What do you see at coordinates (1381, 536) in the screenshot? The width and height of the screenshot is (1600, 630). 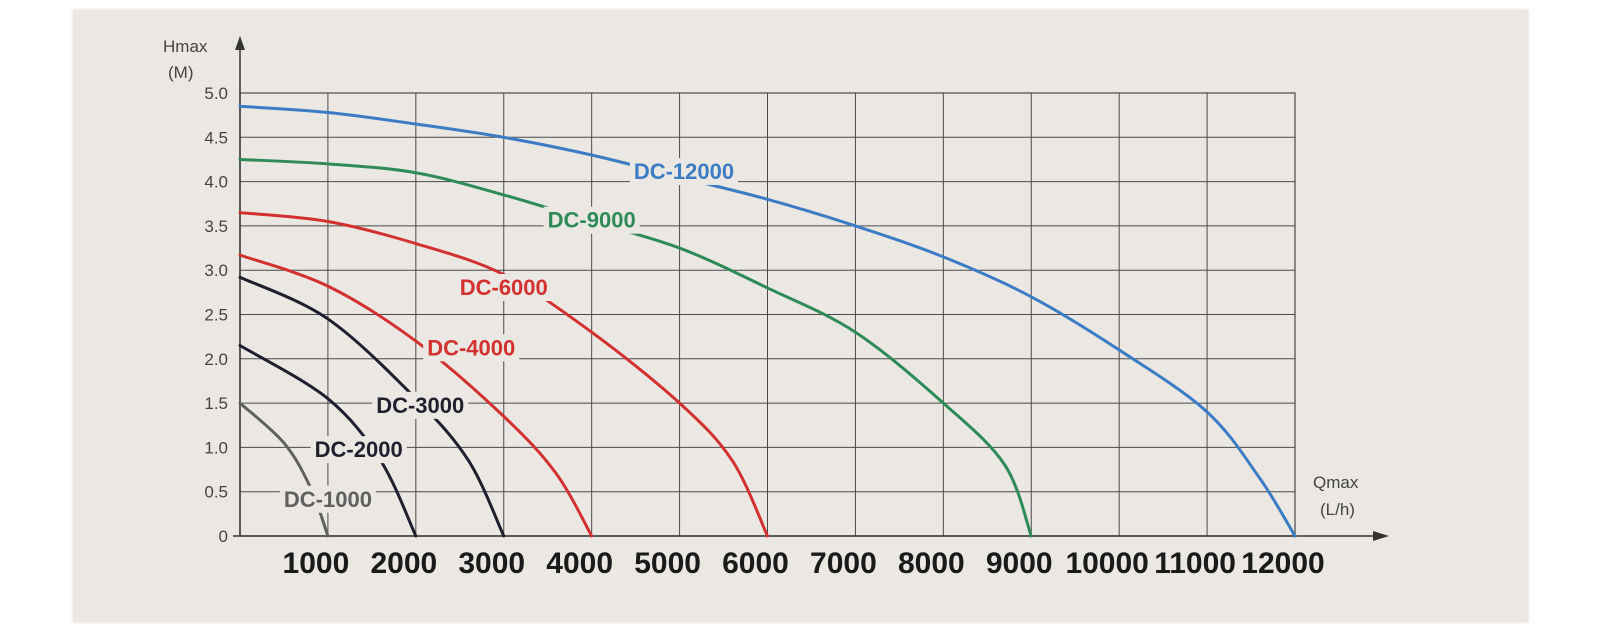 I see `x-axis-arrow-icon` at bounding box center [1381, 536].